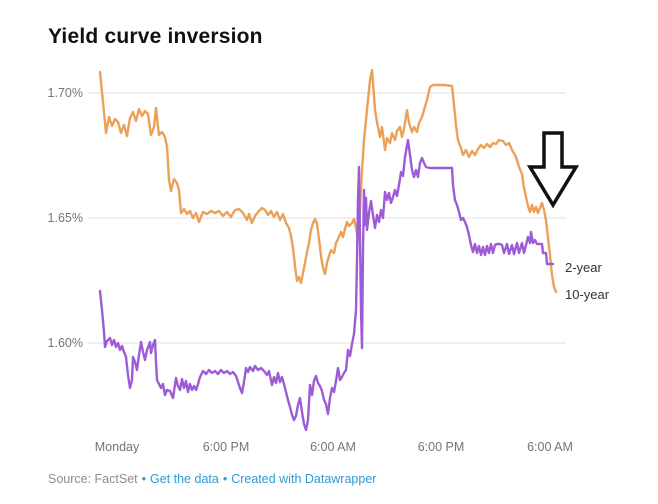 This screenshot has height=504, width=658. Describe the element at coordinates (93, 479) in the screenshot. I see `source-label: Source: FactSet` at that location.